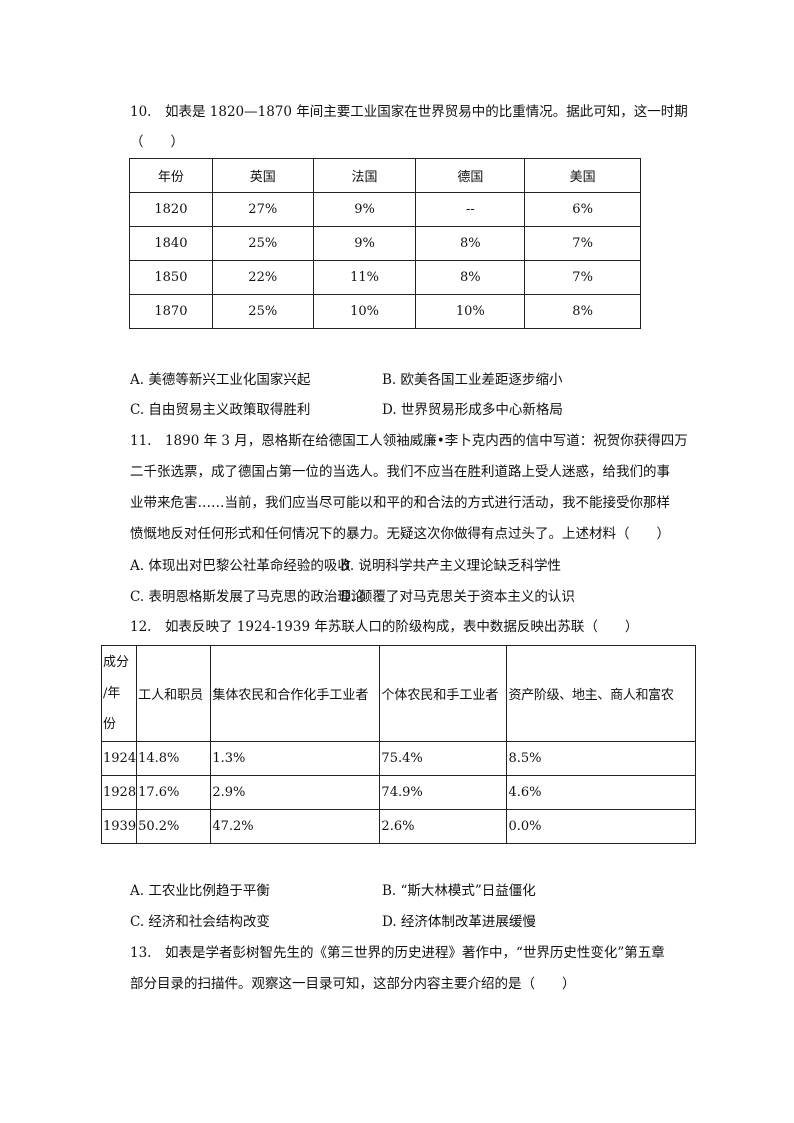 The image size is (794, 1123). I want to click on cell: 1928, so click(119, 792).